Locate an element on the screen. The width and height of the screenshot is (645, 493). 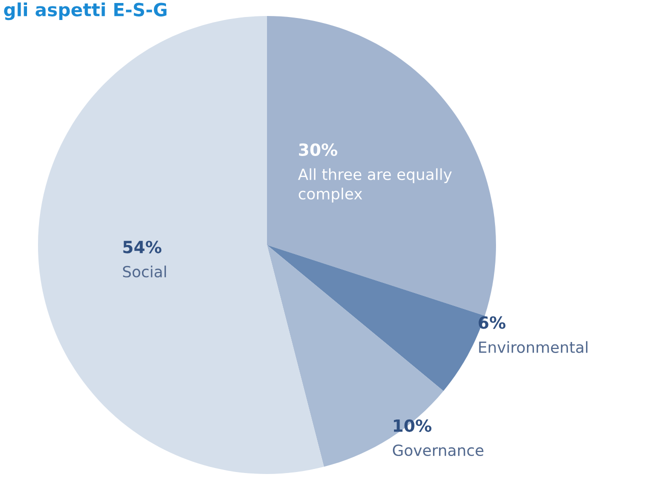
slice-label: Social is located at coordinates (144, 272).